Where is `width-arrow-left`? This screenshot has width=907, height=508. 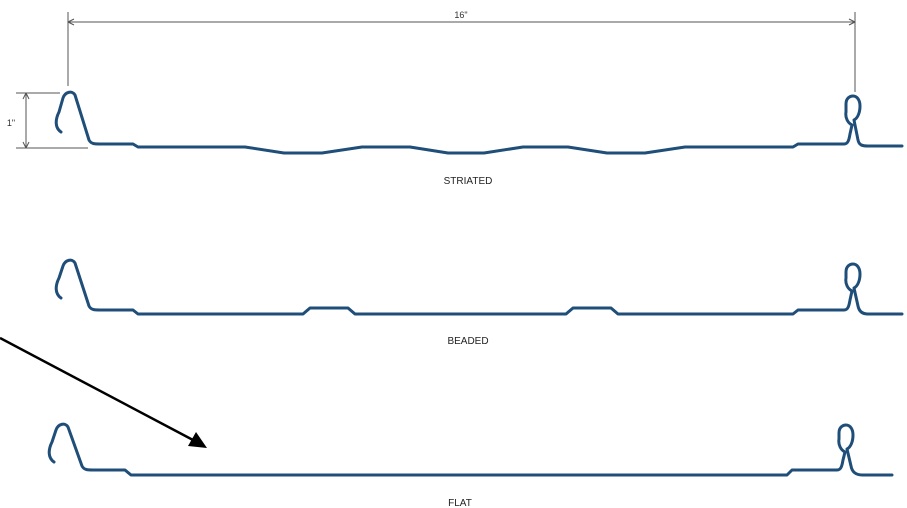
width-arrow-left is located at coordinates (71, 22).